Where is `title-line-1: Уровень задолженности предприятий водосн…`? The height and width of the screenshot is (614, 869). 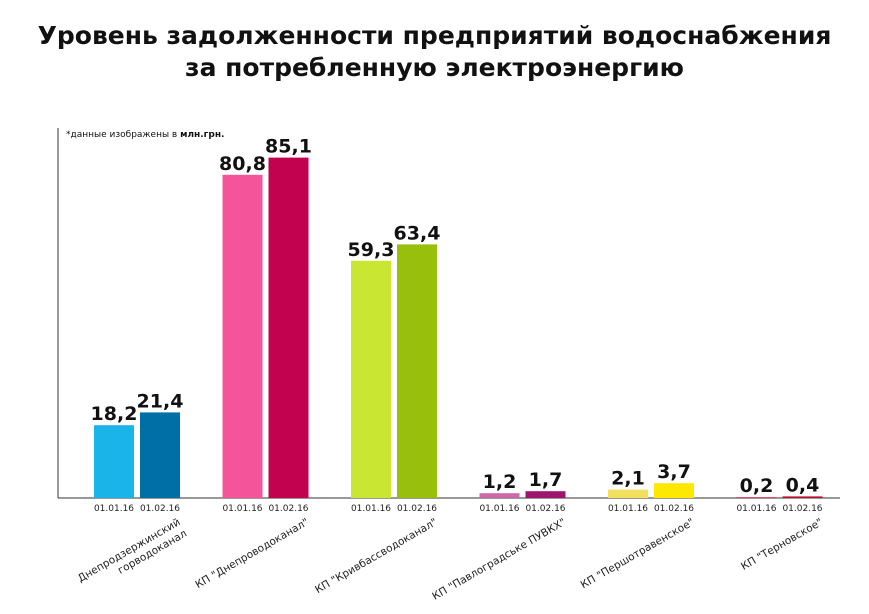
title-line-1: Уровень задолженности предприятий водосн… is located at coordinates (434, 35).